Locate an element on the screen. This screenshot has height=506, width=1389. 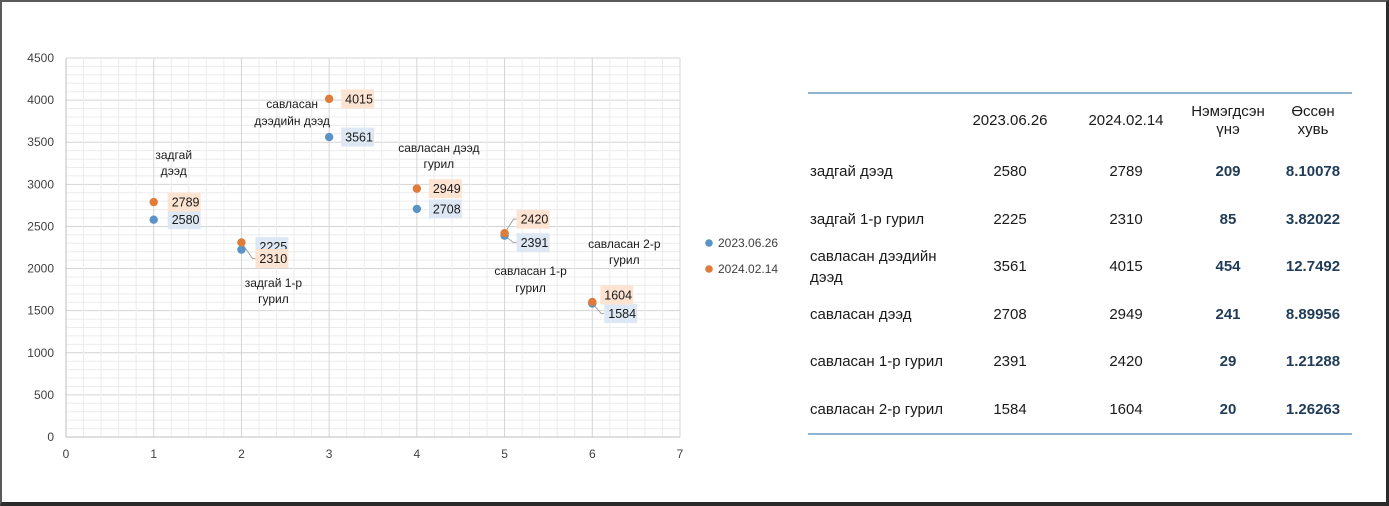
category-annotation: савласан дээд is located at coordinates (438, 148).